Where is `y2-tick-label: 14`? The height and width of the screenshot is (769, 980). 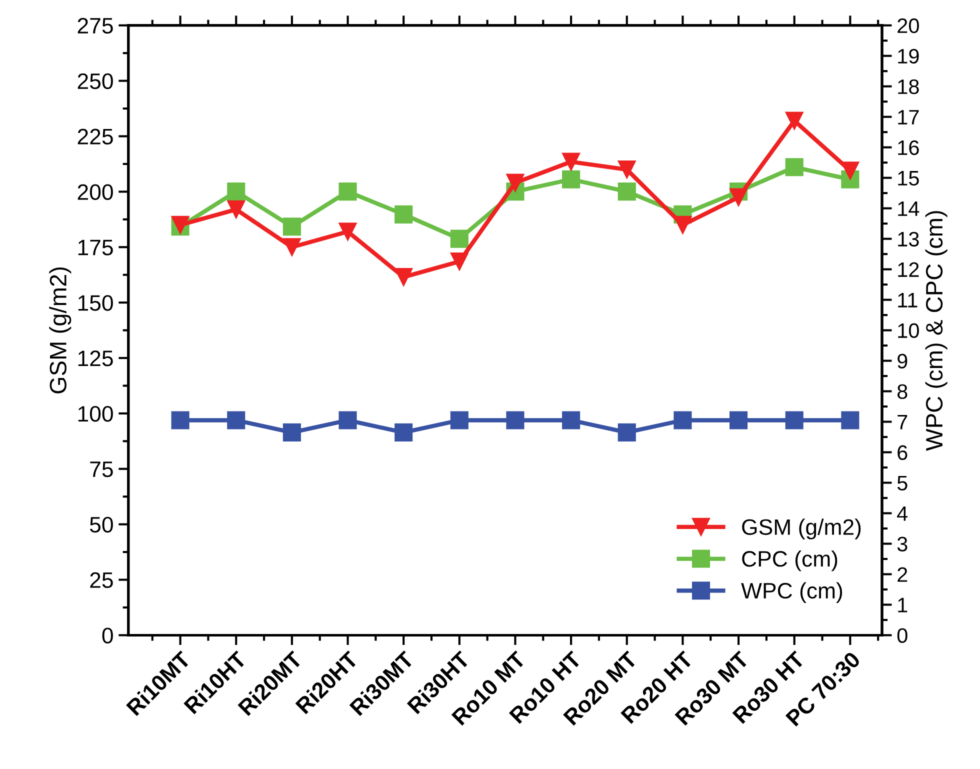 y2-tick-label: 14 is located at coordinates (909, 209).